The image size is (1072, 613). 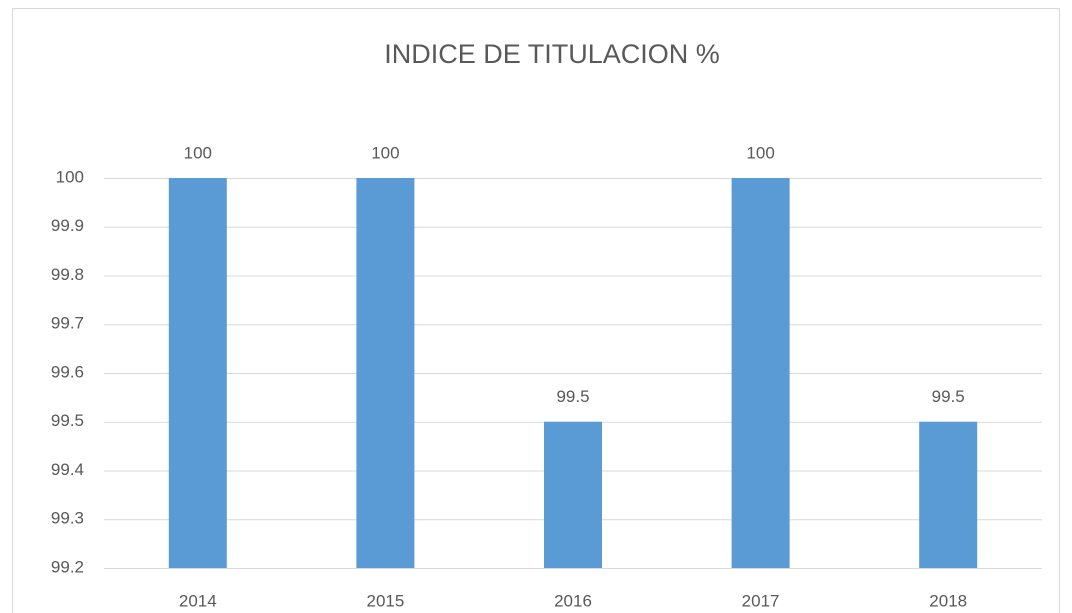 I want to click on y-tick-label: 99.9, so click(x=67, y=225).